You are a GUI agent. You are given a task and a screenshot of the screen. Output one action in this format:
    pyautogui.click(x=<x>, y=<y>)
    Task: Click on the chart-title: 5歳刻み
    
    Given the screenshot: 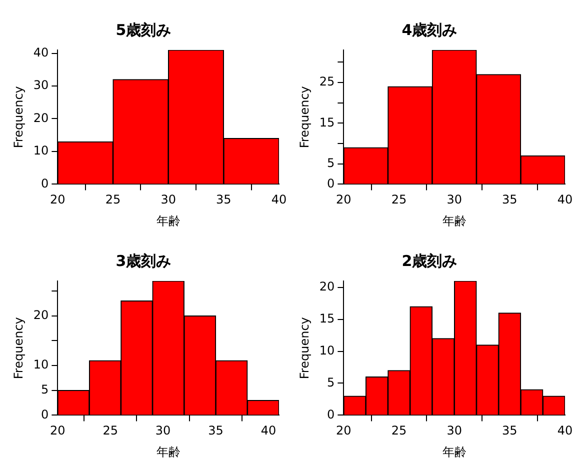 What is the action you would take?
    pyautogui.click(x=144, y=29)
    